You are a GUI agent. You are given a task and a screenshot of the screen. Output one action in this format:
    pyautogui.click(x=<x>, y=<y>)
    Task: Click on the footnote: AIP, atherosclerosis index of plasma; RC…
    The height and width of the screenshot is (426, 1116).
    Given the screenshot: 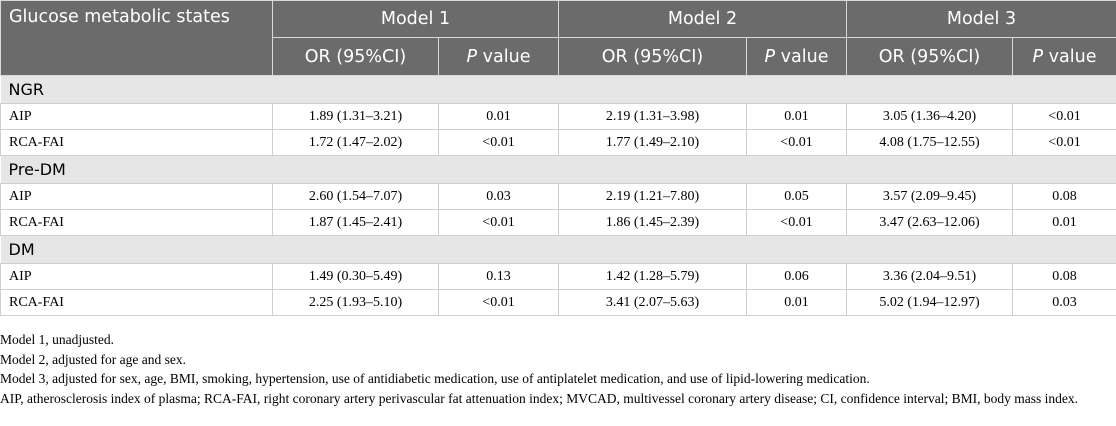 What is the action you would take?
    pyautogui.click(x=539, y=398)
    